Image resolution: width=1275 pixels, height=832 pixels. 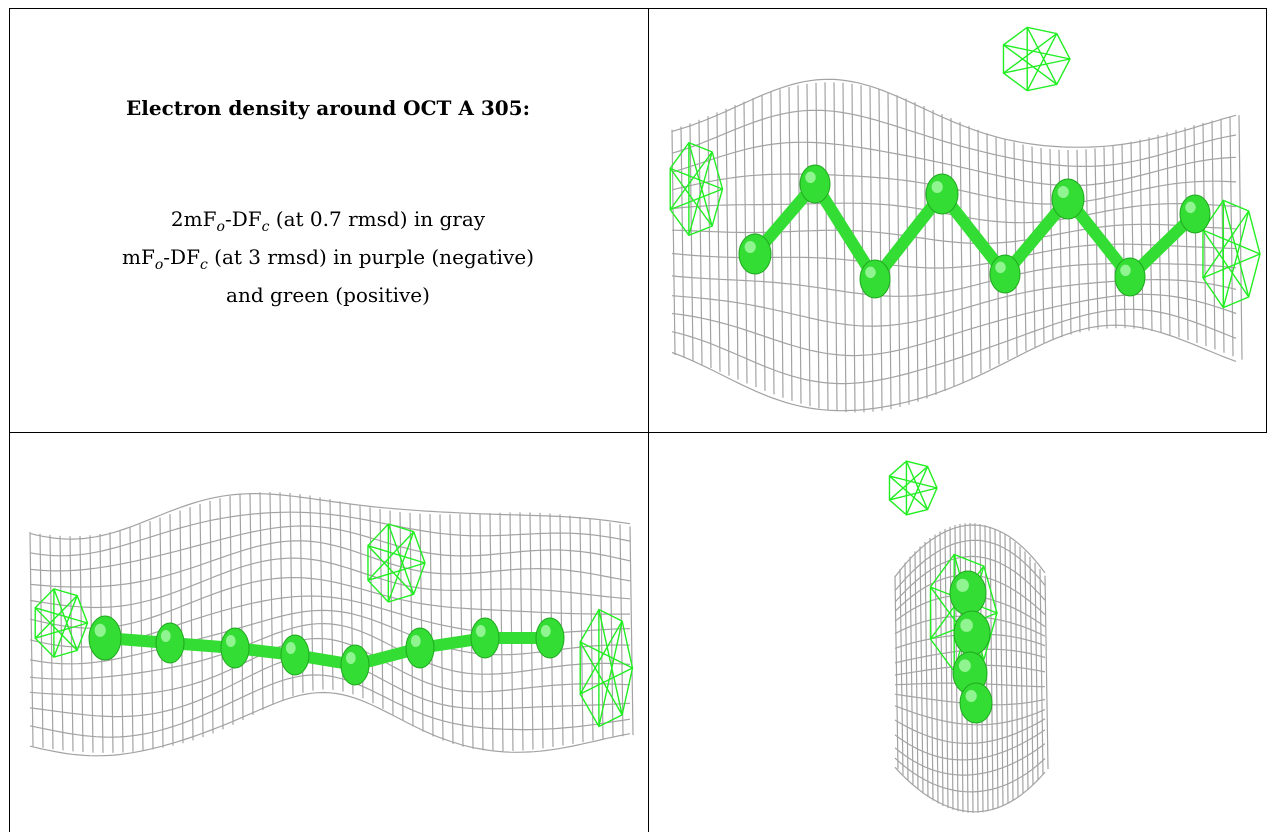 I want to click on legend-line-difference: mFo-DFc (at 3 rmsd) in purple (negative), so click(x=328, y=259).